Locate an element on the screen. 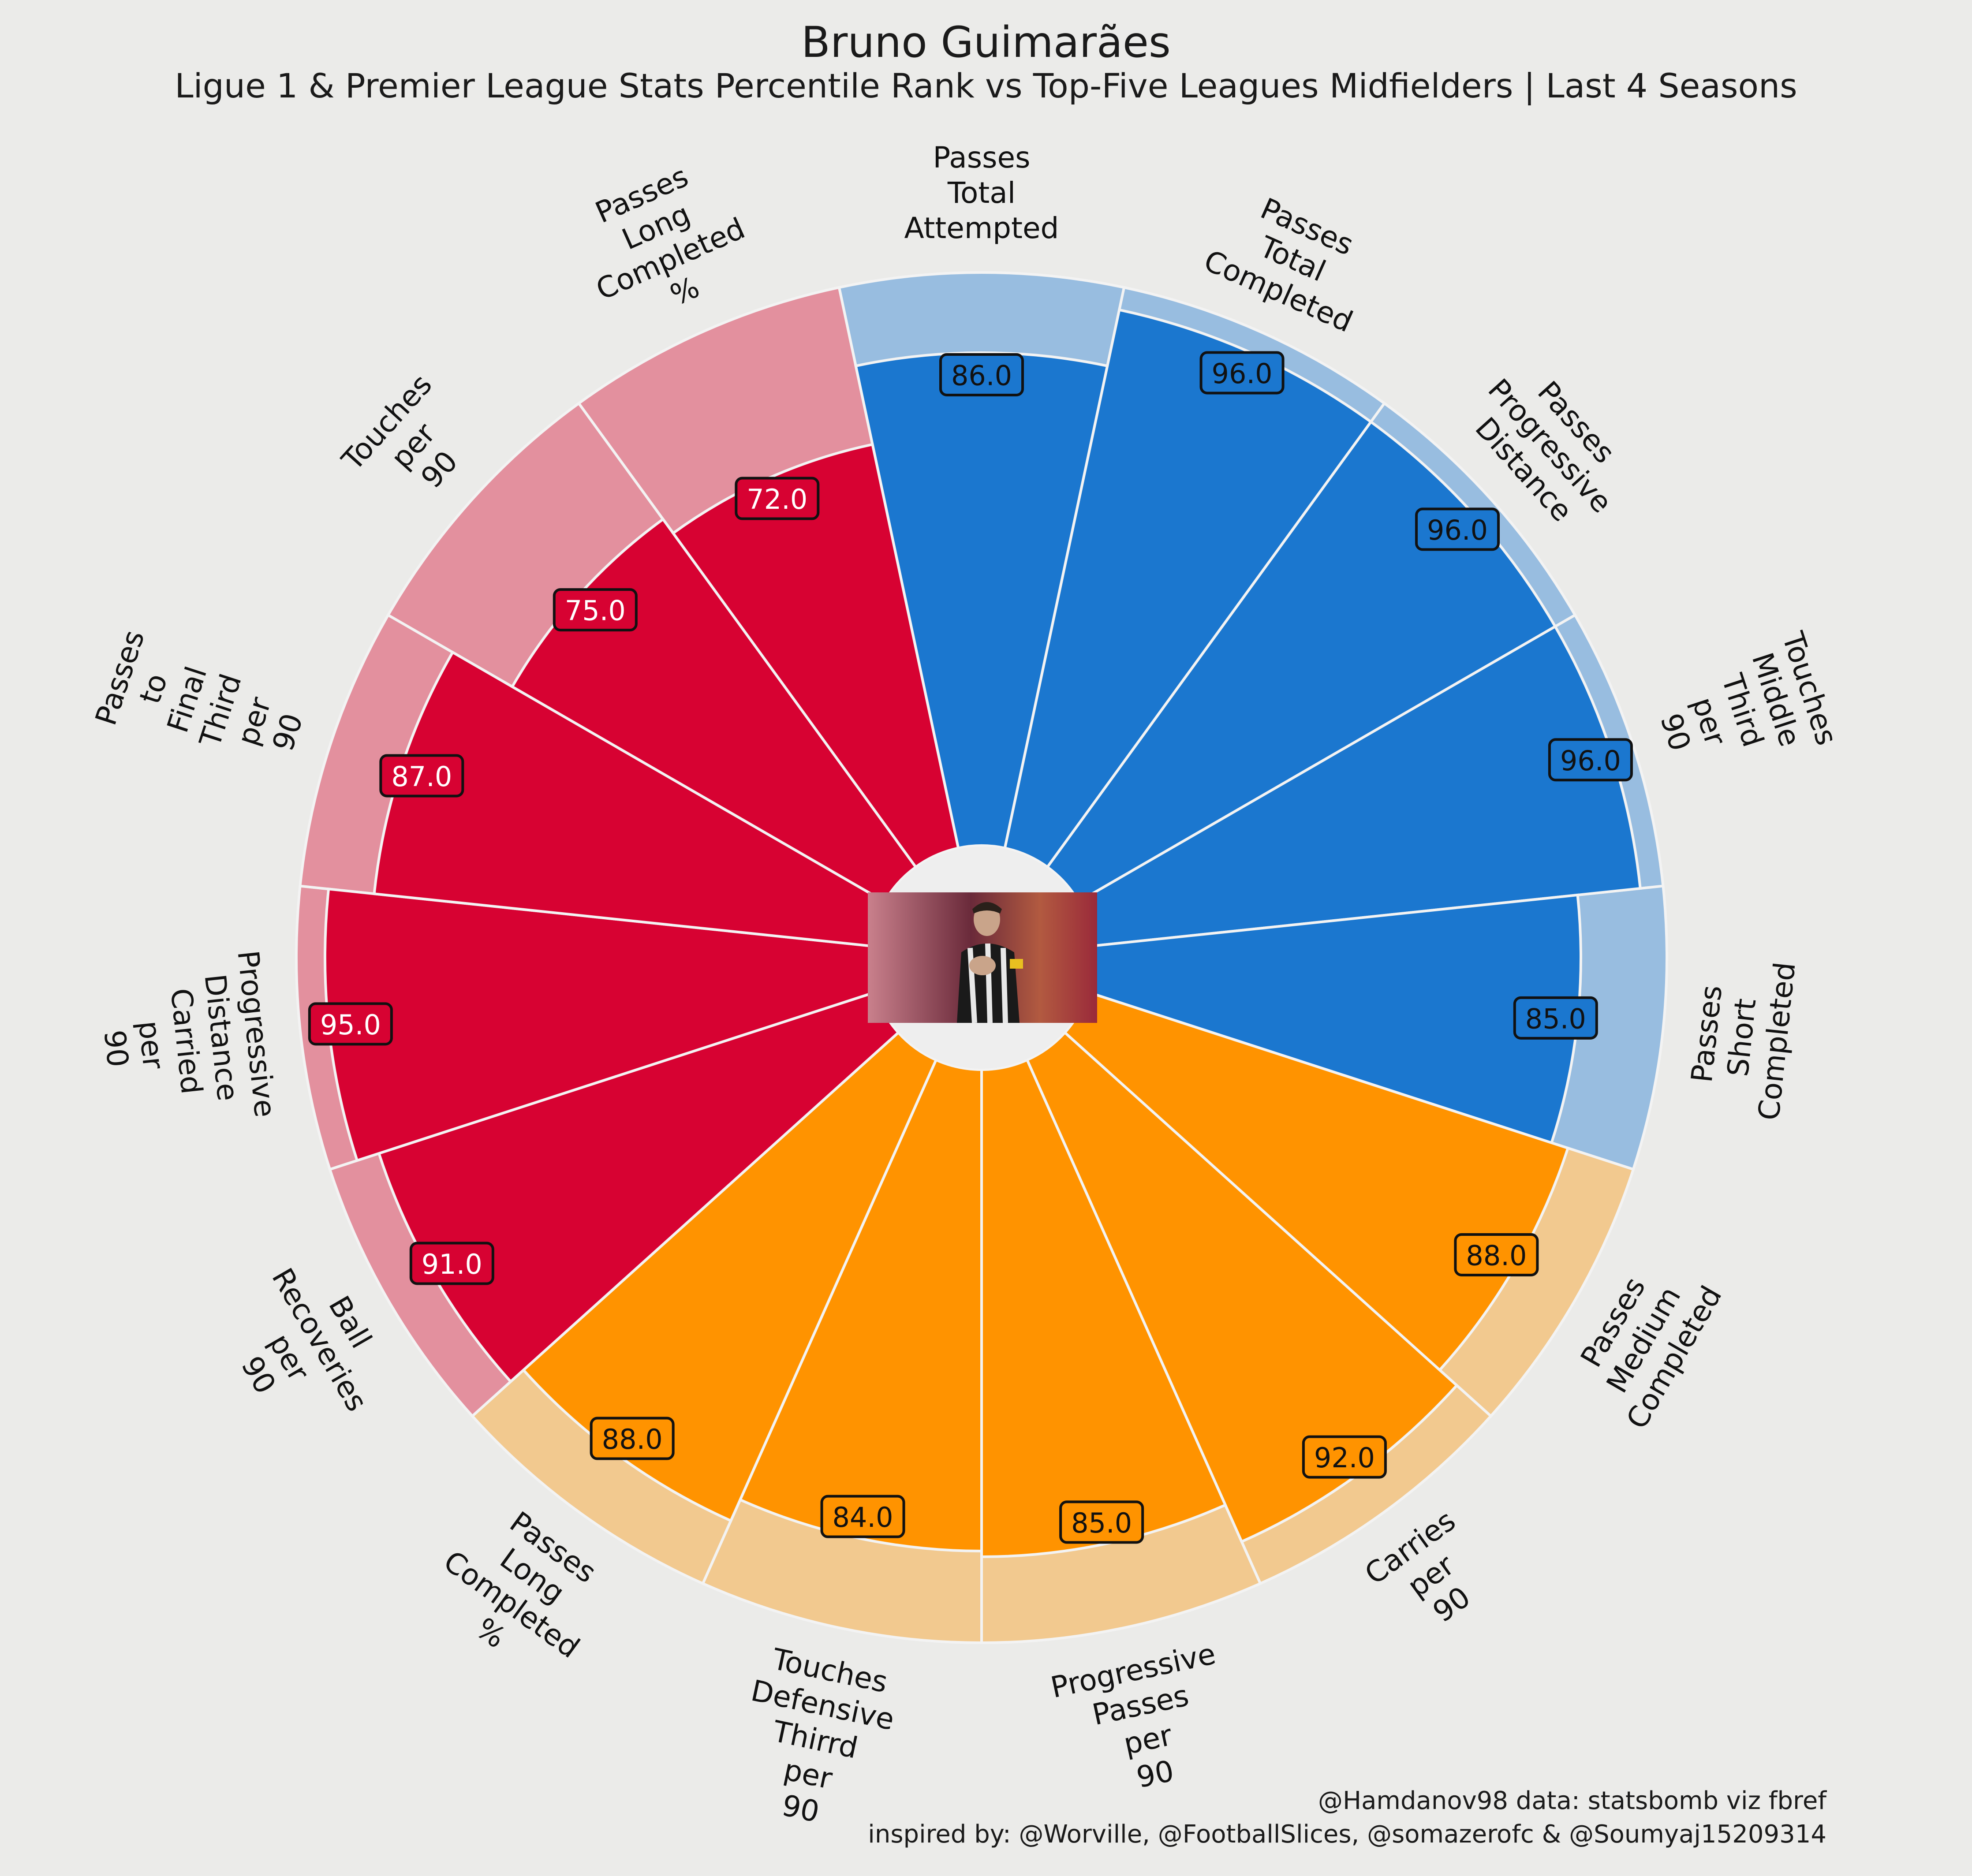 This screenshot has height=1876, width=1972. value-label: 95.0 is located at coordinates (350, 1024).